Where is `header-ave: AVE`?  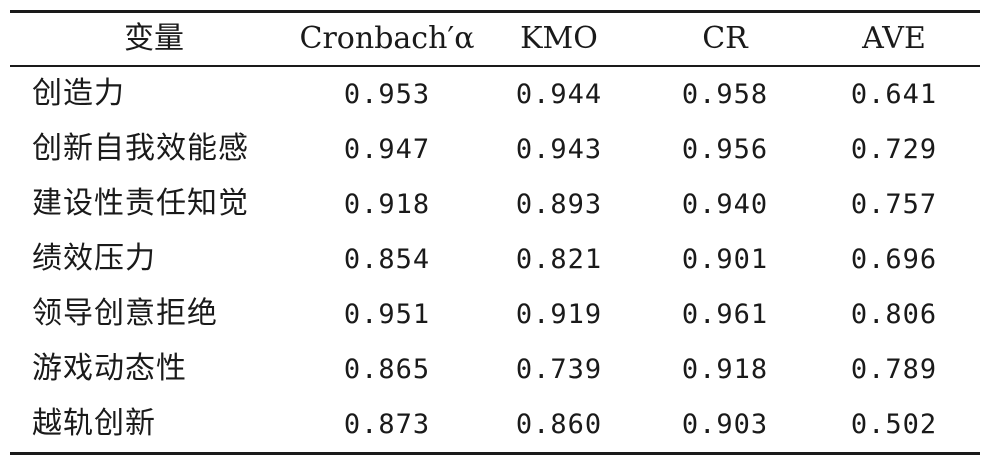
header-ave: AVE is located at coordinates (894, 38).